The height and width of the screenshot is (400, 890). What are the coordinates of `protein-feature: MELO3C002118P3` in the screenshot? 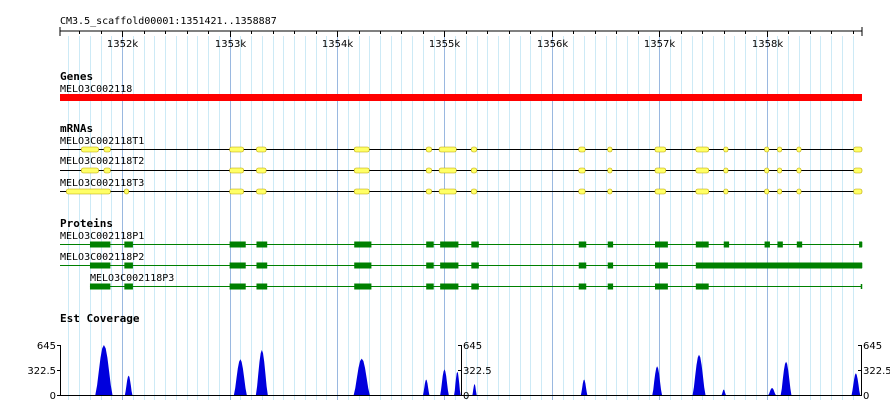 It's located at (476, 281).